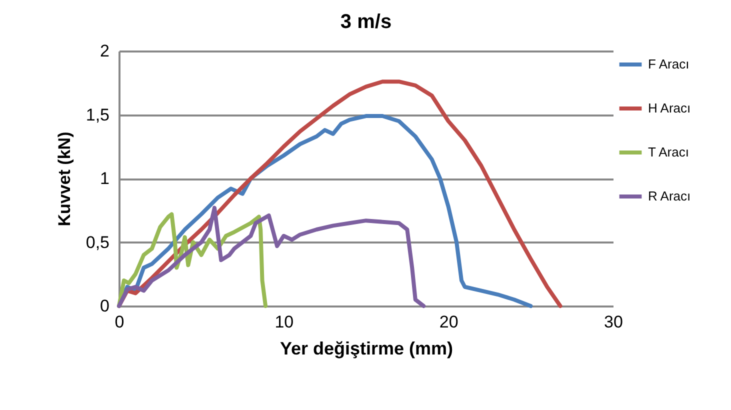 The width and height of the screenshot is (731, 410). What do you see at coordinates (669, 64) in the screenshot?
I see `legend-label: F Aracı` at bounding box center [669, 64].